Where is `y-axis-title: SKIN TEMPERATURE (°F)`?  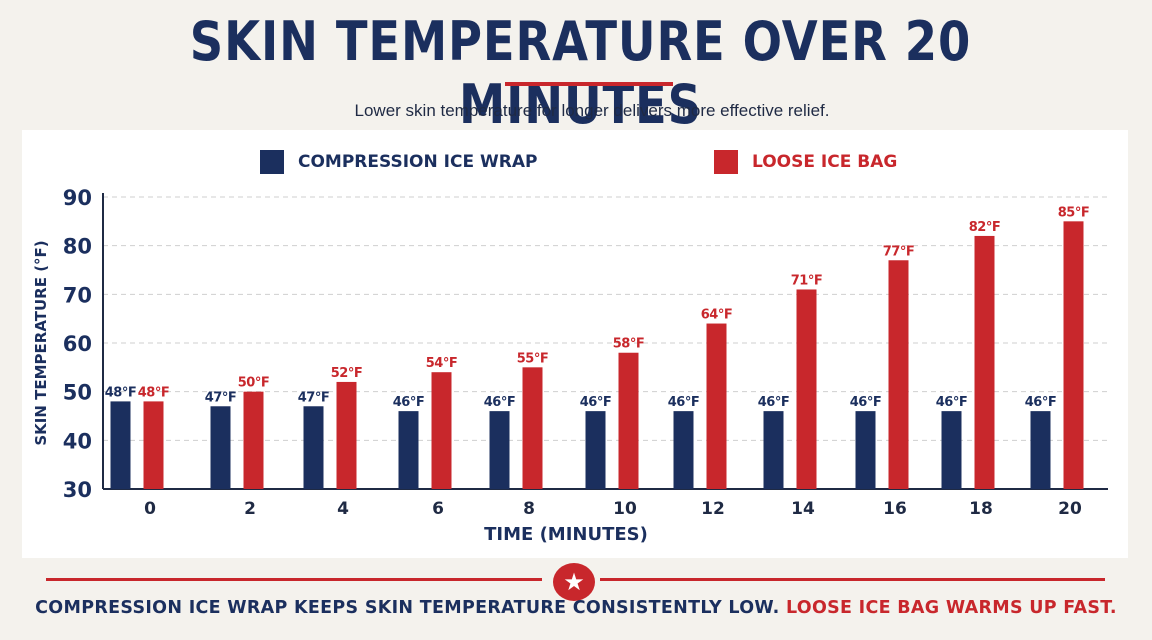
y-axis-title: SKIN TEMPERATURE (°F) is located at coordinates (41, 342).